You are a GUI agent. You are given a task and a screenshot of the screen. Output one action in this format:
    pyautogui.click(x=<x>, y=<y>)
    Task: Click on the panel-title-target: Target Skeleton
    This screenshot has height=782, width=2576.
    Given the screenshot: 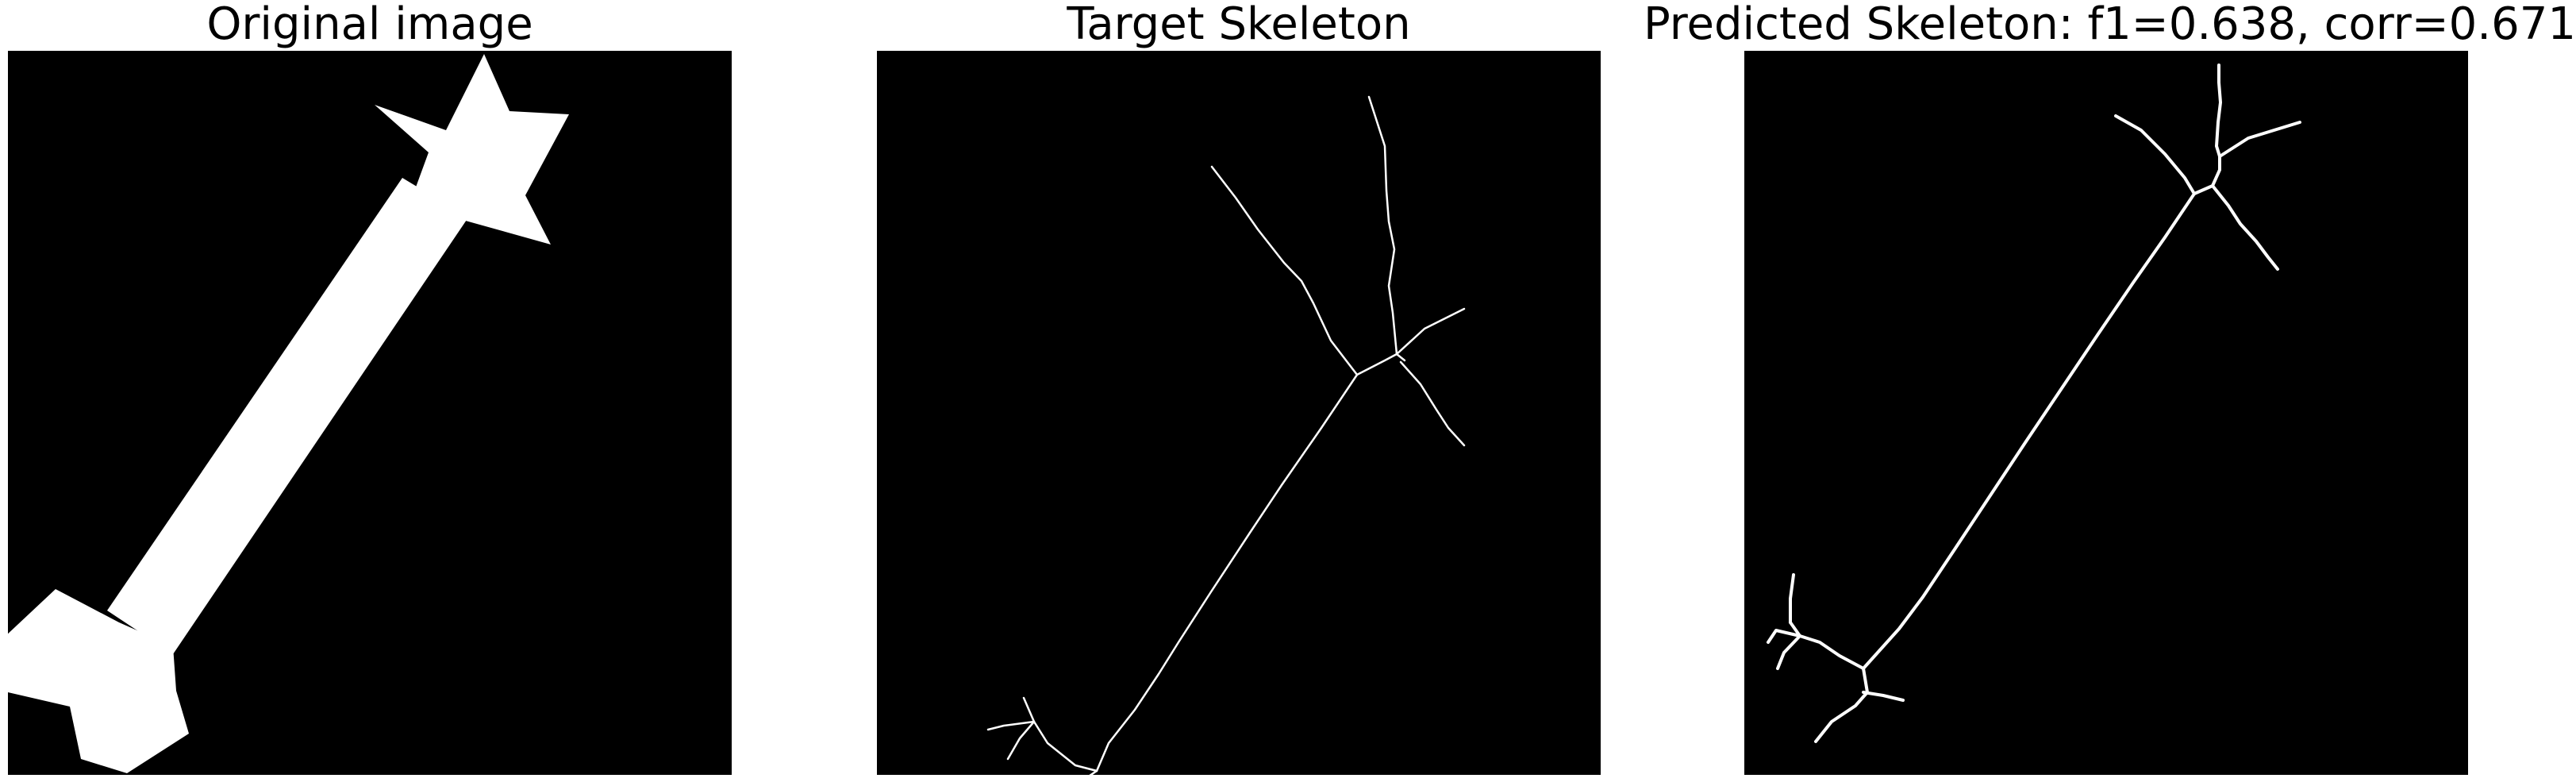 What is the action you would take?
    pyautogui.click(x=1239, y=25)
    